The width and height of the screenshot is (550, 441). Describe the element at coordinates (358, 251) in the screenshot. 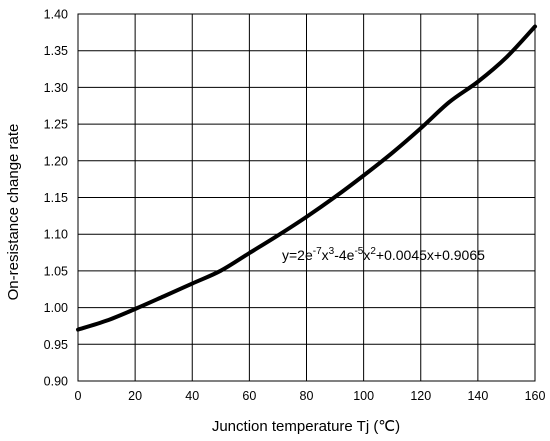

I see `eq-sup: -5` at that location.